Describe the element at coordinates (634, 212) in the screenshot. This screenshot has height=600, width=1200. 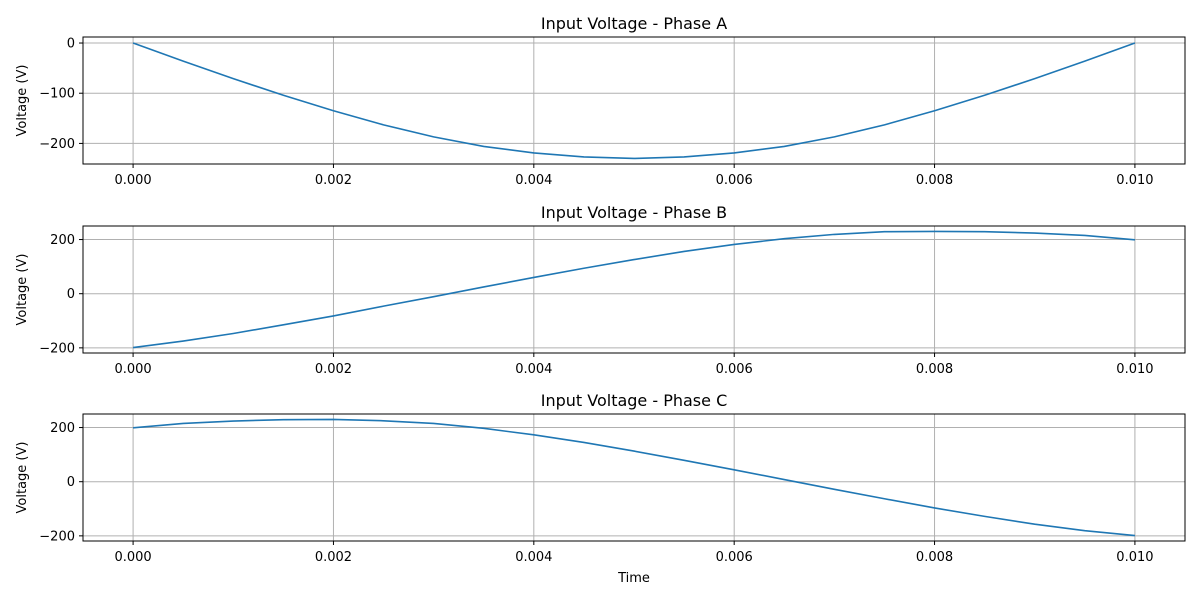
I see `subplot-title: Input Voltage - Phase B` at that location.